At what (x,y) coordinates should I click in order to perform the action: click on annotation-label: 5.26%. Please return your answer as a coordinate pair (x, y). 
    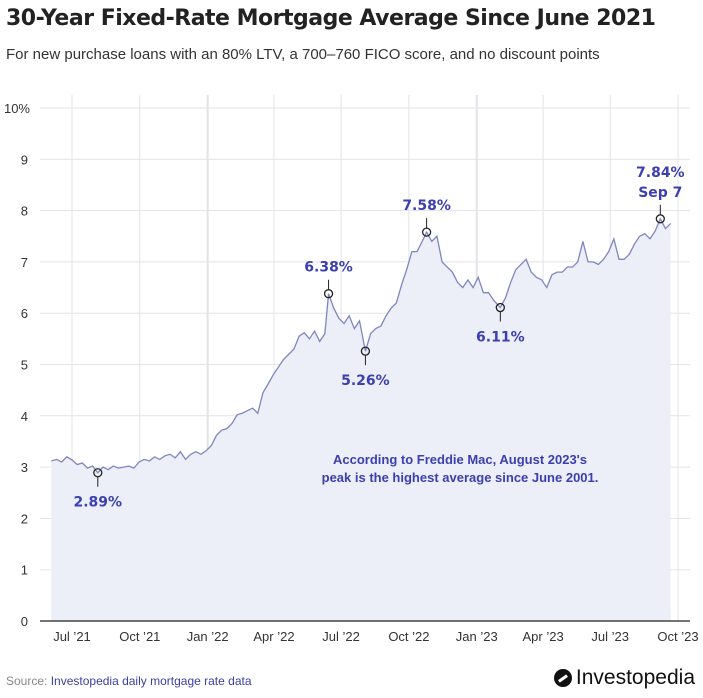
    Looking at the image, I should click on (365, 381).